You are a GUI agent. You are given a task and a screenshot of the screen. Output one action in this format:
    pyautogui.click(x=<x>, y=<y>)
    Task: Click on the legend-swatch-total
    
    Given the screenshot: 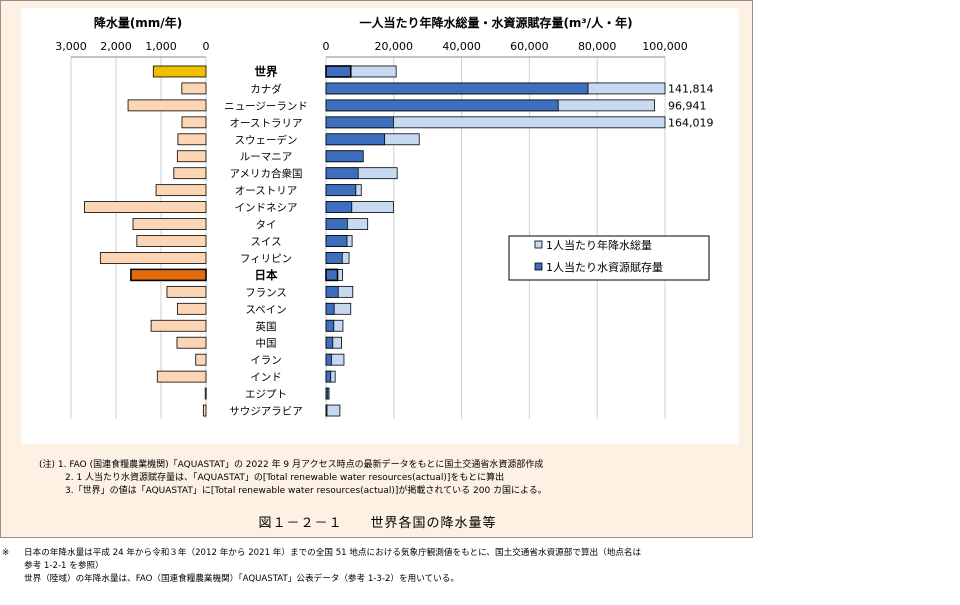 What is the action you would take?
    pyautogui.click(x=538, y=244)
    